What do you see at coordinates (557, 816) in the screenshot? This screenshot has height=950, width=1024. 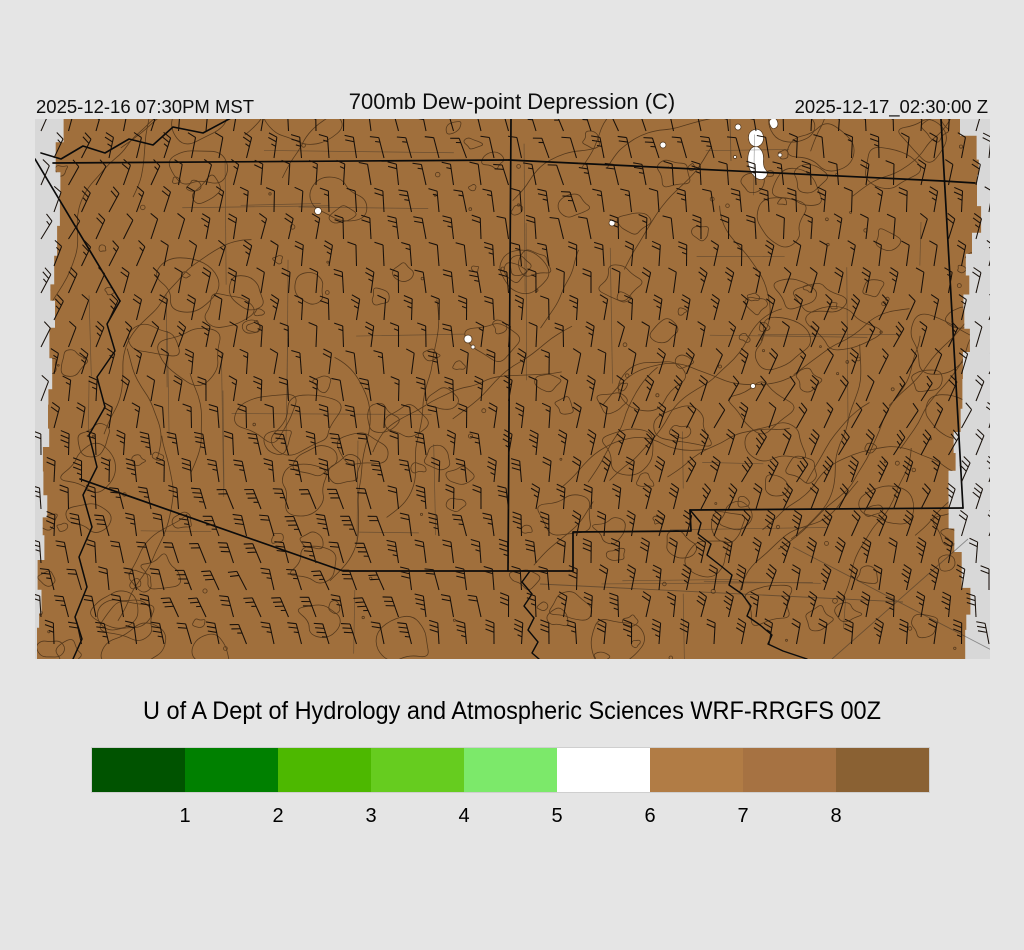 I see `colorbar-tick-label: 5` at bounding box center [557, 816].